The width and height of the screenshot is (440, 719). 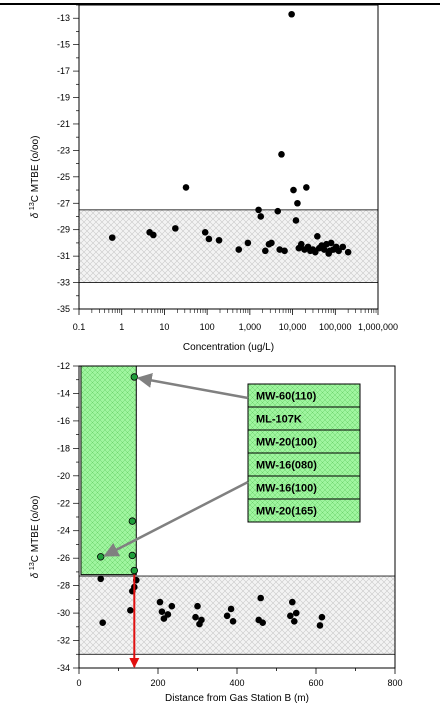 I want to click on x-axis-label: Distance from Gas Station B (m), so click(x=237, y=698).